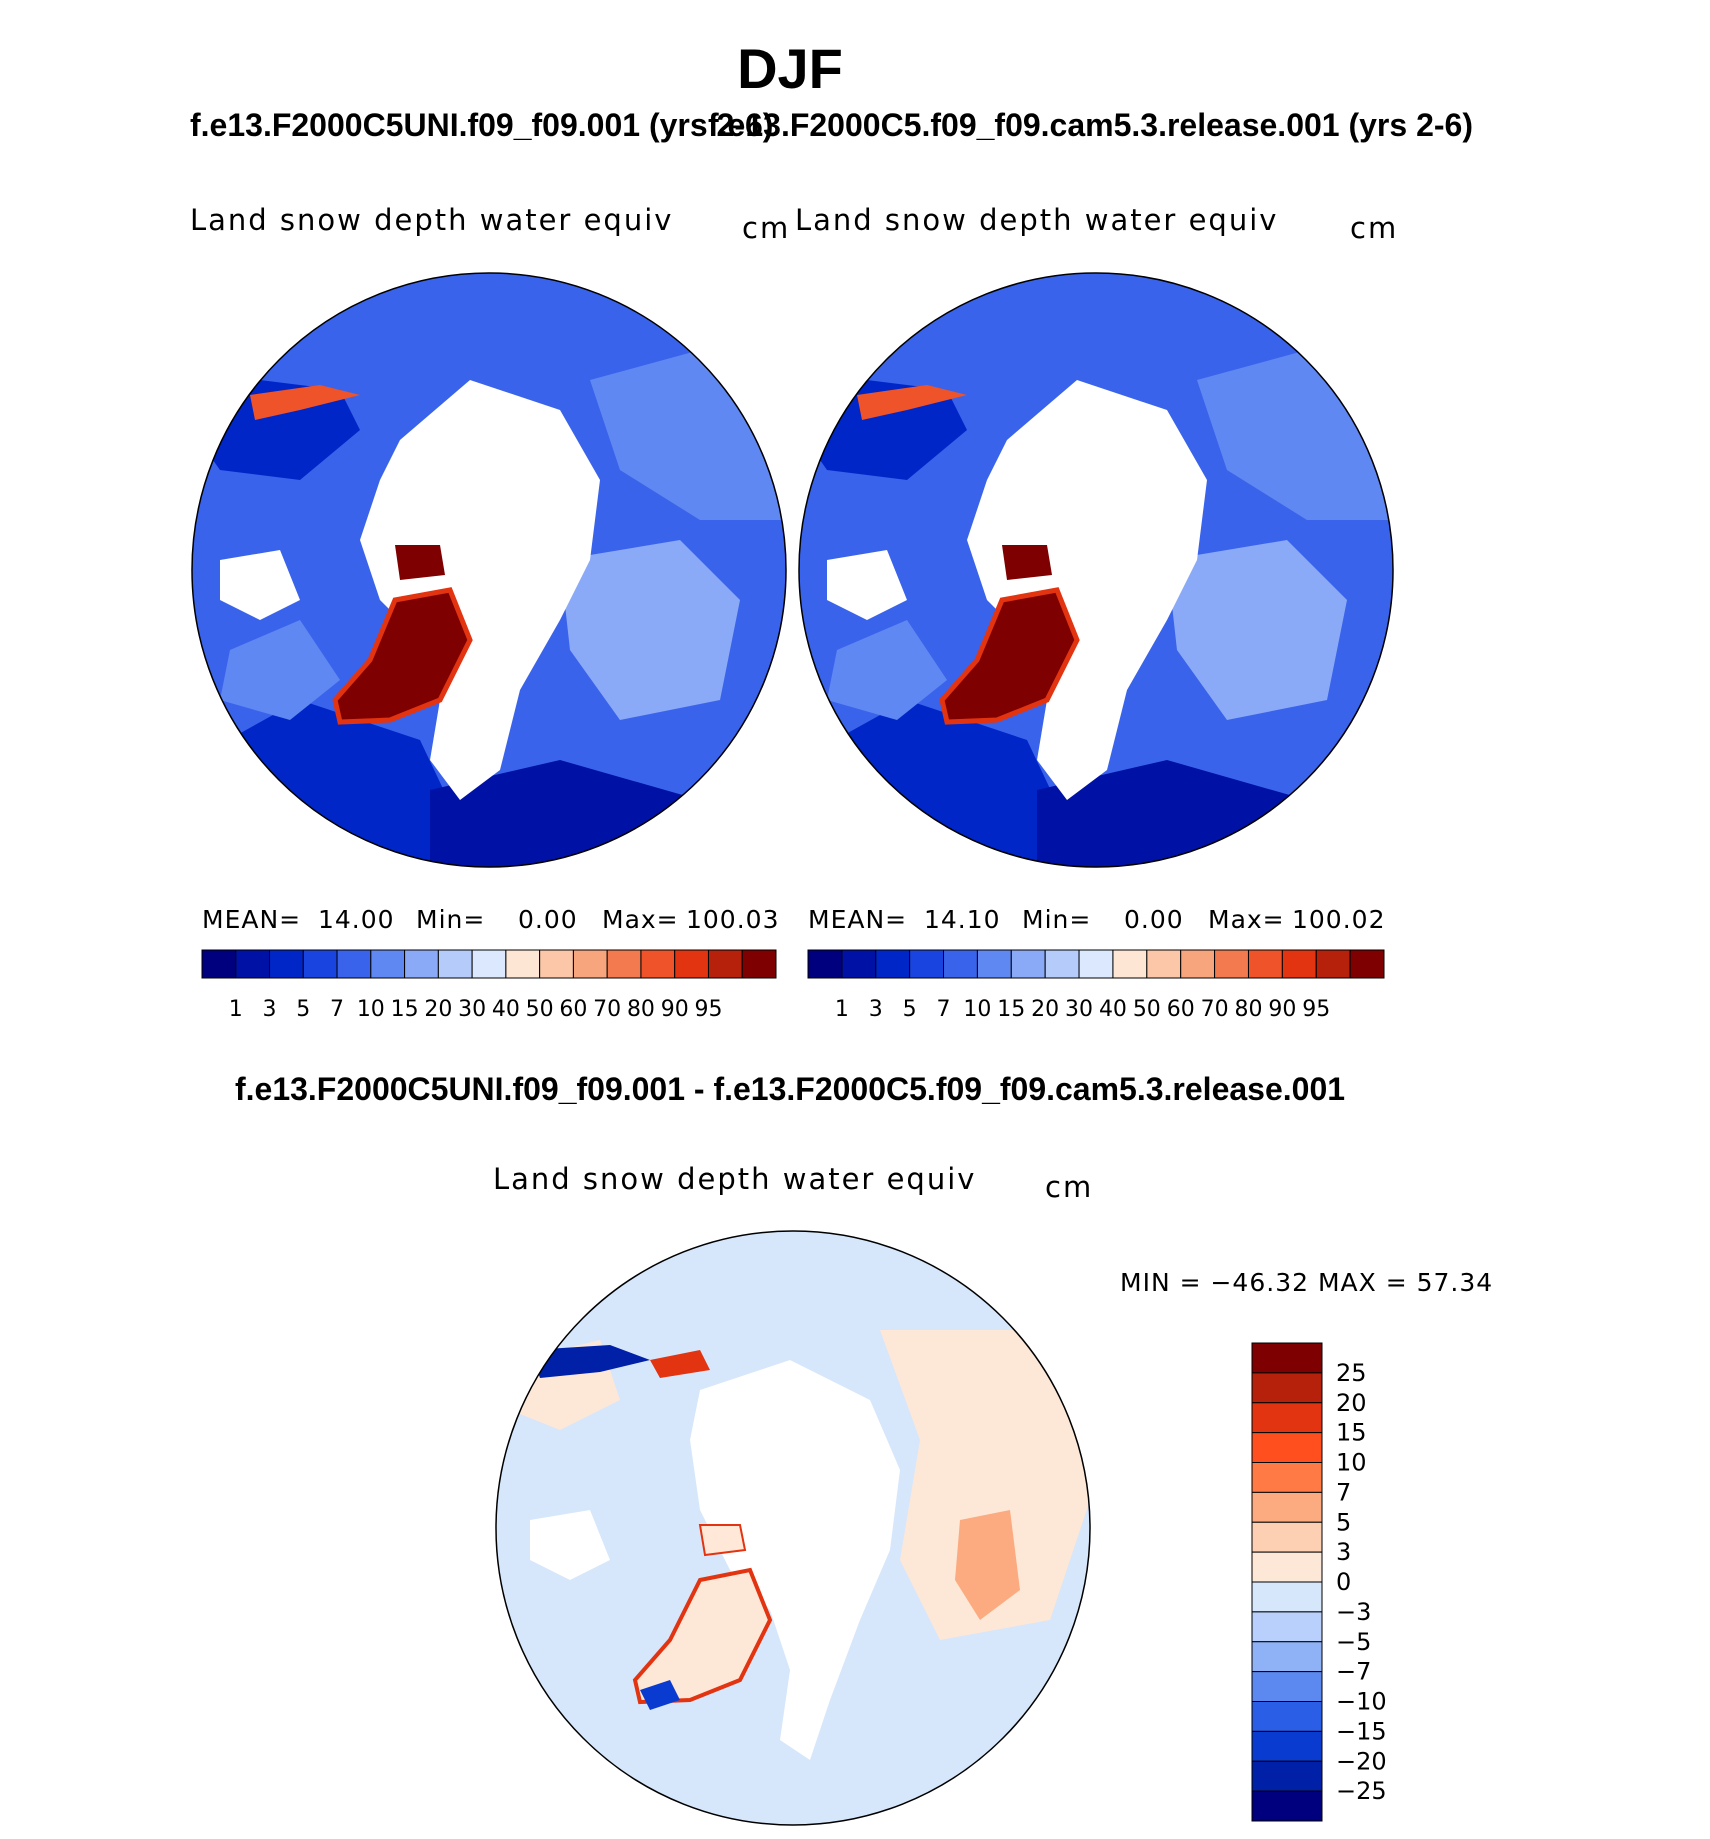 The image size is (1710, 1839). Describe the element at coordinates (1037, 220) in the screenshot. I see `right-variable-title: Land snow depth water equiv` at that location.